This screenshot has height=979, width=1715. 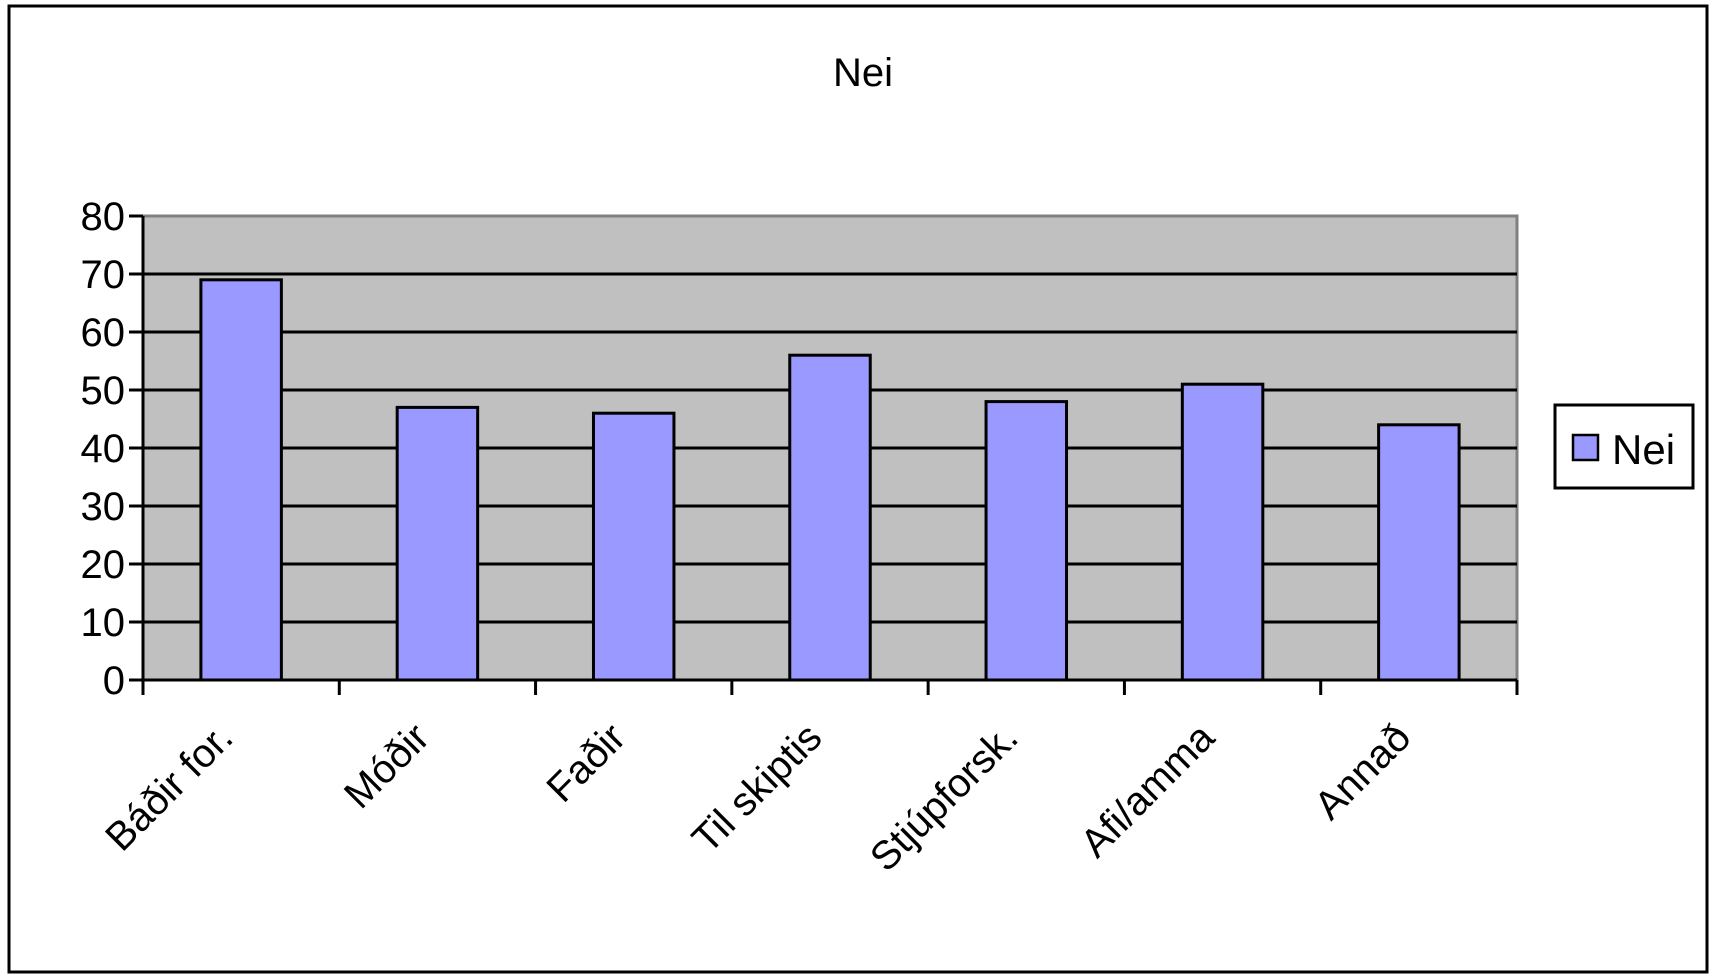 What do you see at coordinates (103, 217) in the screenshot?
I see `y-tick-label: 80` at bounding box center [103, 217].